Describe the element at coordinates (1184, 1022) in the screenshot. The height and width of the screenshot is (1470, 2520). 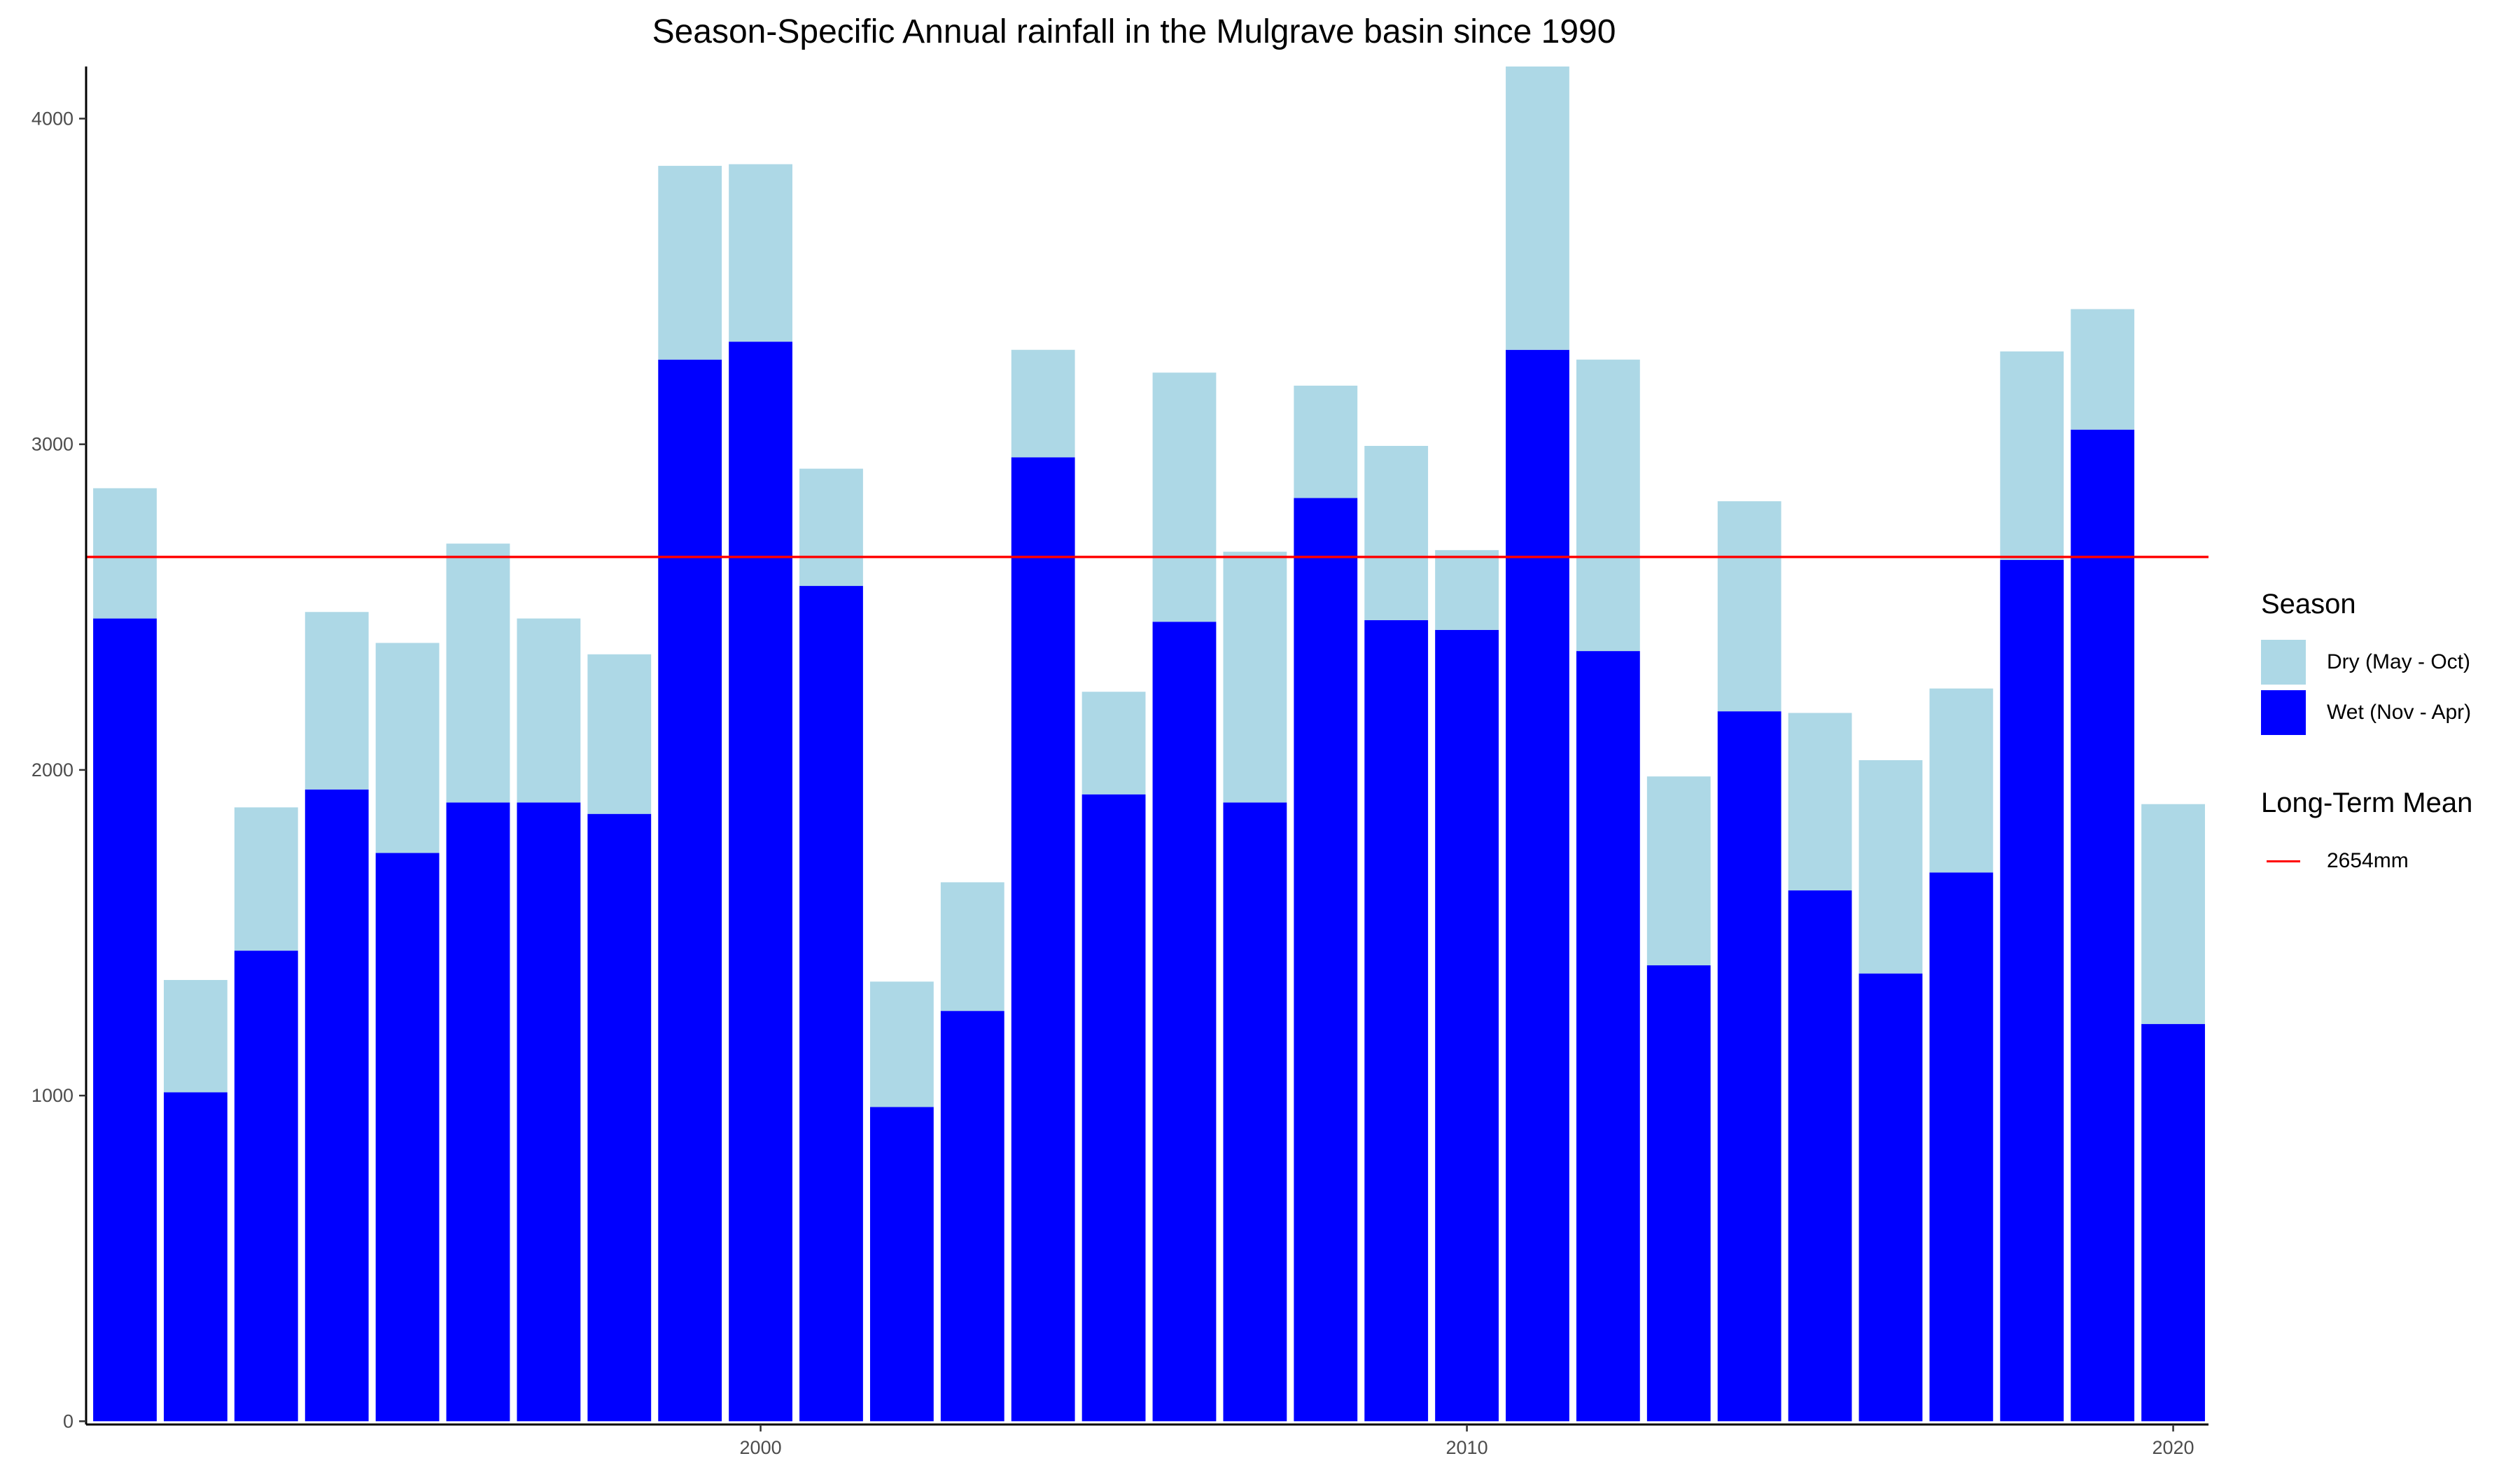
I see `bar-wet-2006` at that location.